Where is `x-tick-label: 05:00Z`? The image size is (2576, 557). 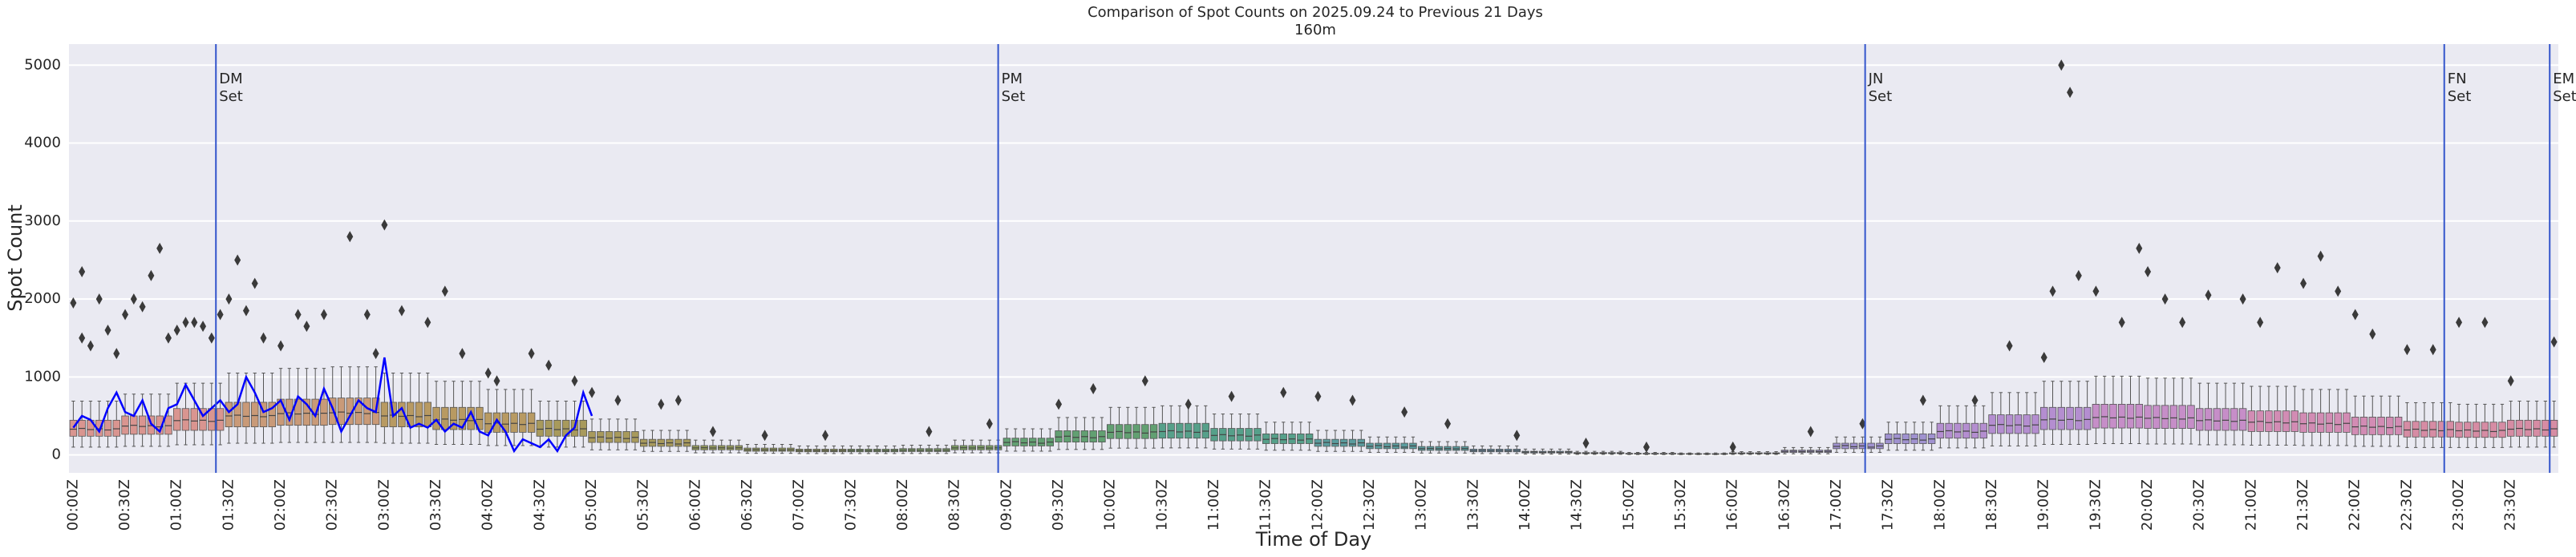 x-tick-label: 05:00Z is located at coordinates (591, 505).